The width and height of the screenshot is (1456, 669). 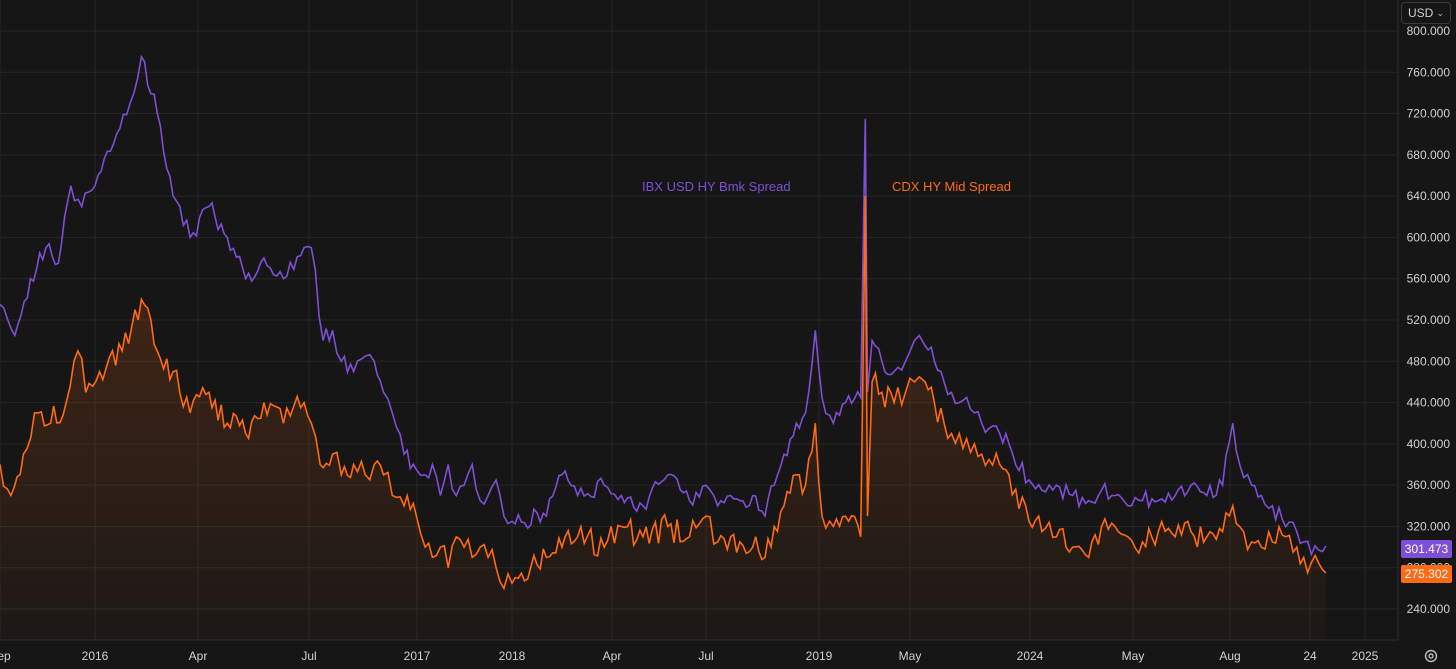 I want to click on y-tick-label: 320.000, so click(x=1429, y=526).